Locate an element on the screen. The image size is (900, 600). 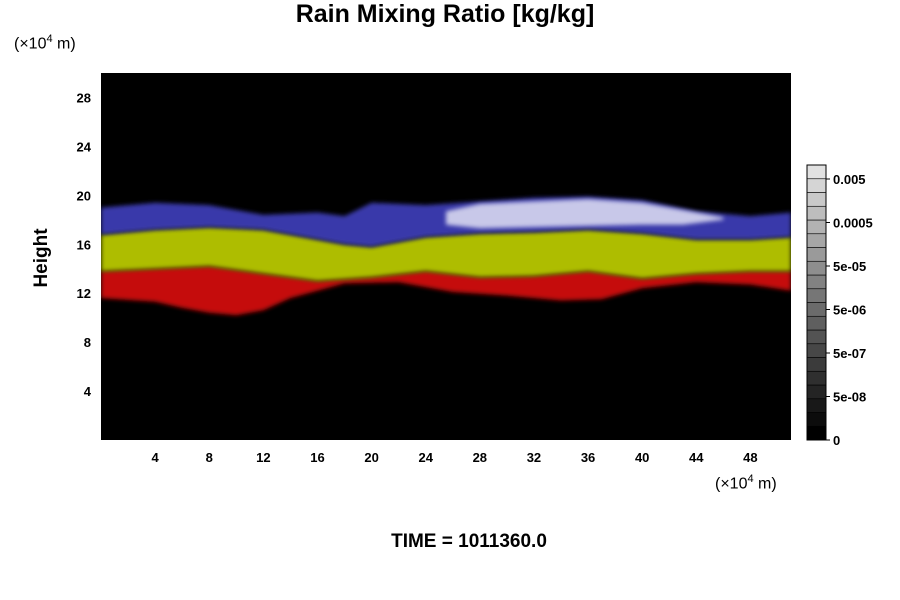
x-tick-label: 24 is located at coordinates (425, 457).